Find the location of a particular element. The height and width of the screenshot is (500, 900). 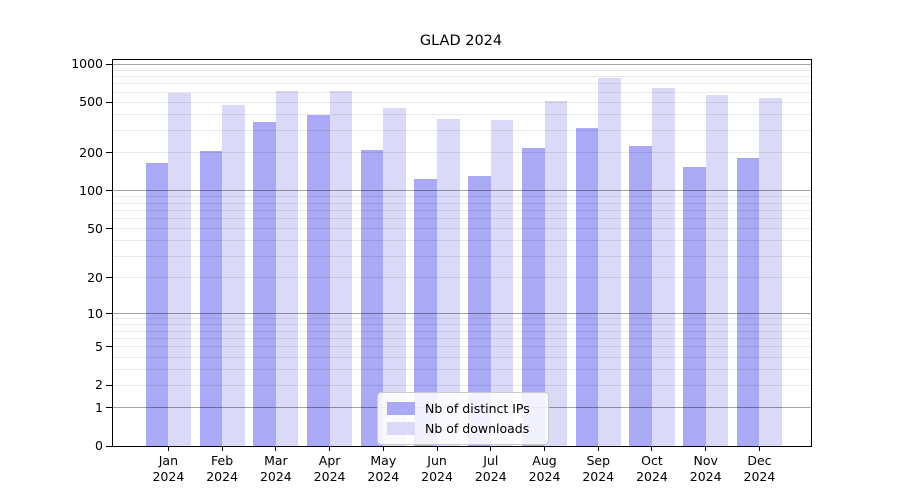

xtick-label-aug: Aug 2024 is located at coordinates (545, 469).